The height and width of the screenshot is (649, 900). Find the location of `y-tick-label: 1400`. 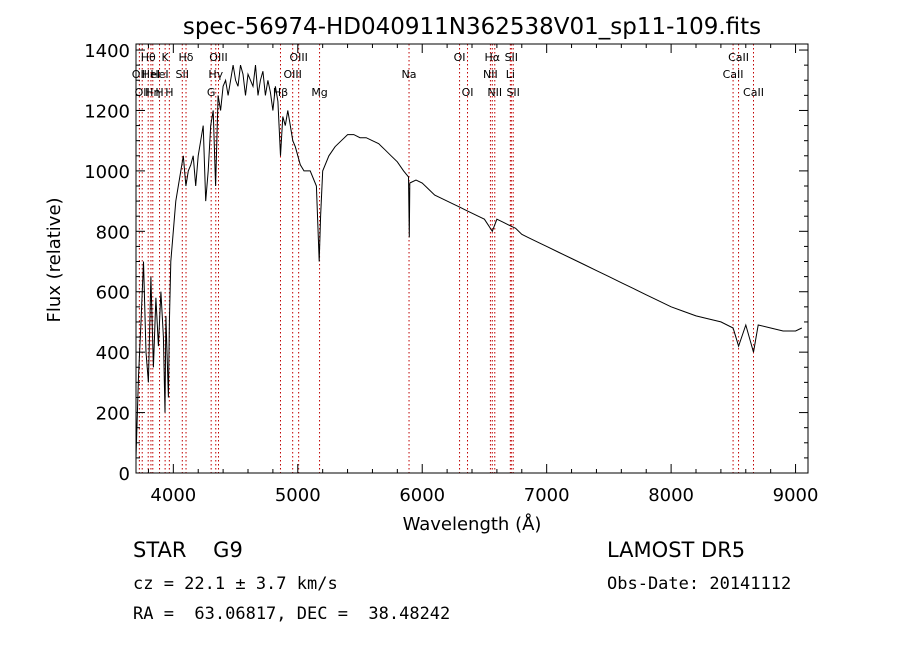

y-tick-label: 1400 is located at coordinates (107, 51).